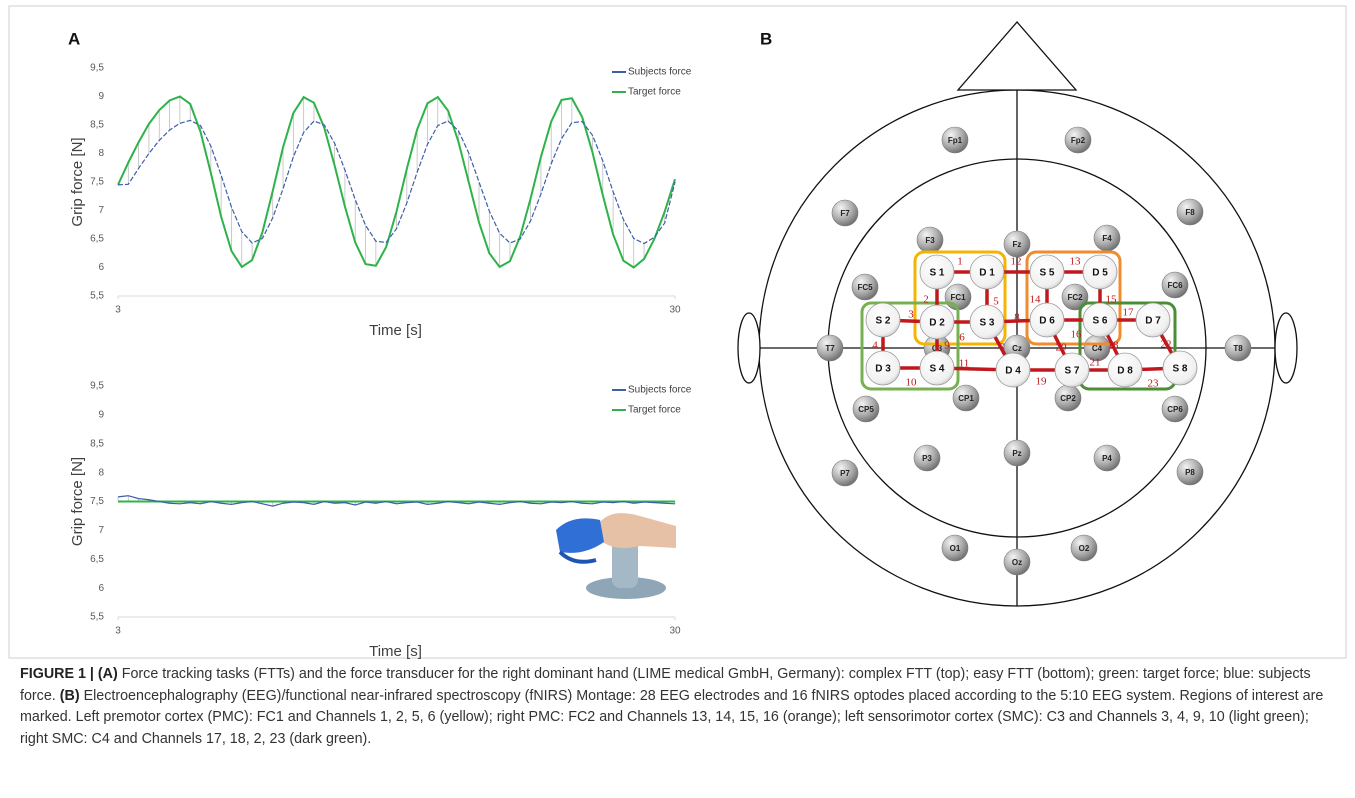  I want to click on electrode-label: FC5, so click(865, 287).